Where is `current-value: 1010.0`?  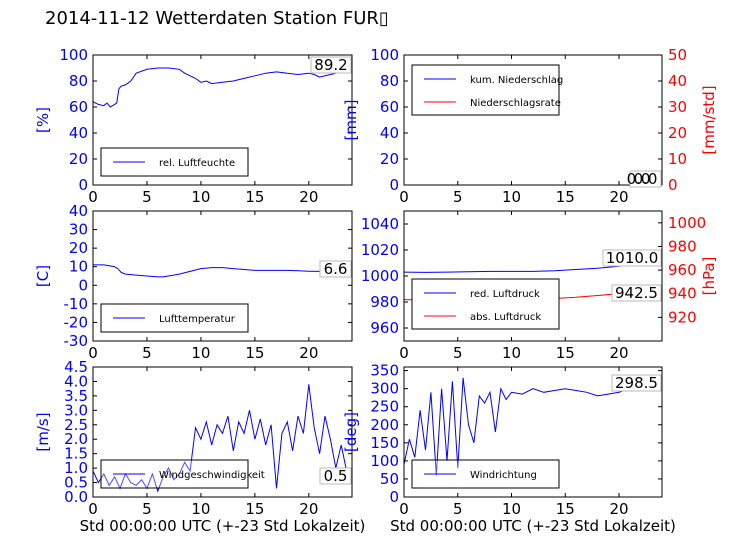 current-value: 1010.0 is located at coordinates (632, 258).